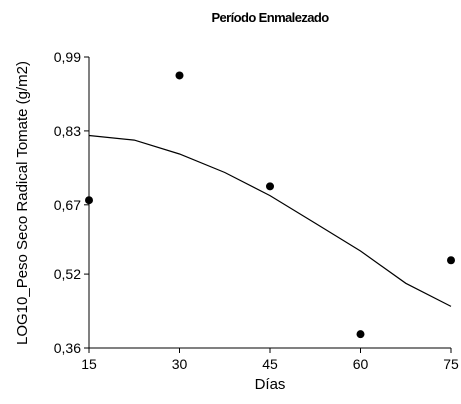  What do you see at coordinates (270, 364) in the screenshot?
I see `x-tick-label: 45` at bounding box center [270, 364].